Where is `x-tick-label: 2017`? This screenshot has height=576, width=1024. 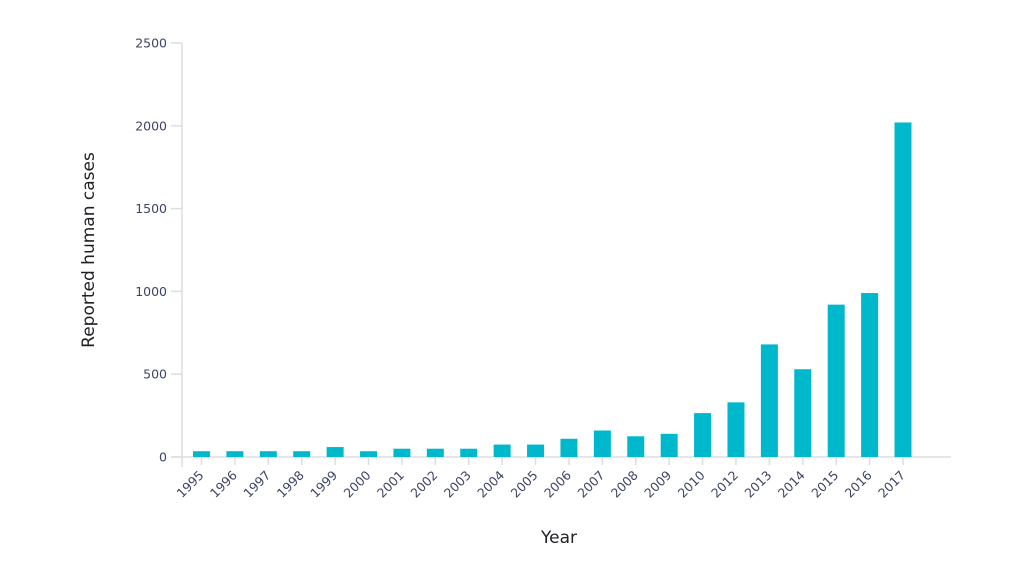
x-tick-label: 2017 is located at coordinates (891, 484).